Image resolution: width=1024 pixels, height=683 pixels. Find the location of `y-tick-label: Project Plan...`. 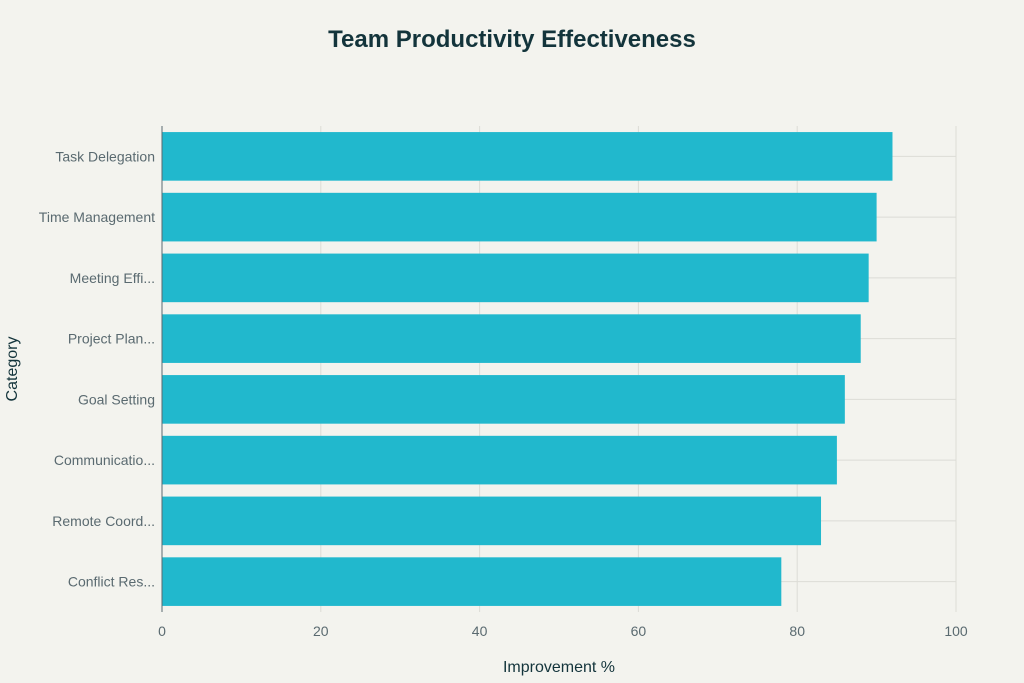

y-tick-label: Project Plan... is located at coordinates (111, 339).